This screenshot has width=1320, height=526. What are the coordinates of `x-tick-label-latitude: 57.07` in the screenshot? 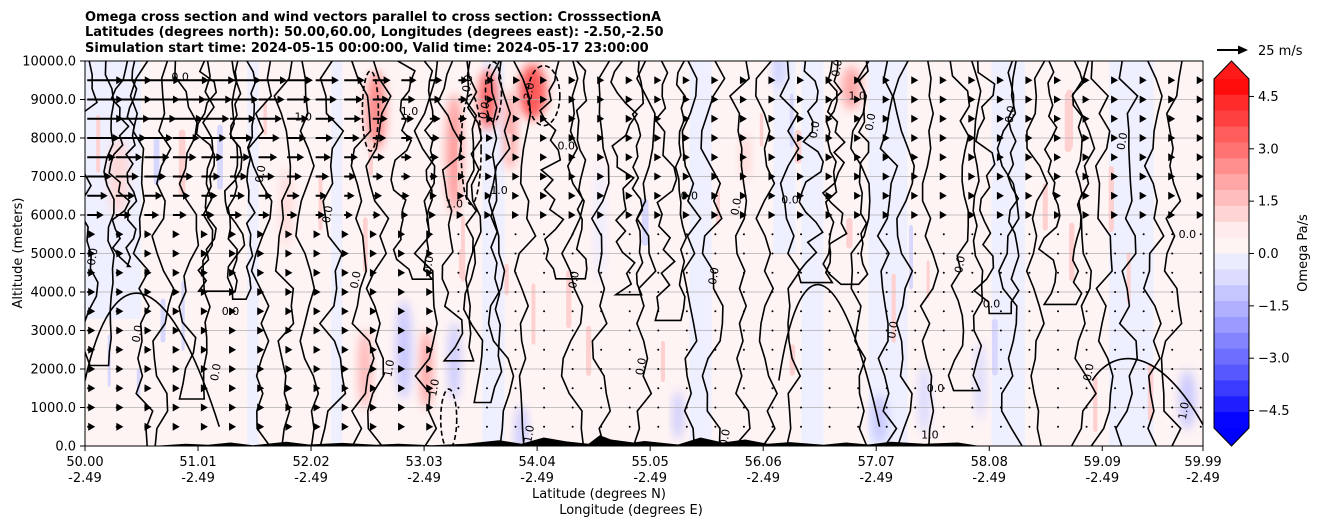 It's located at (876, 462).